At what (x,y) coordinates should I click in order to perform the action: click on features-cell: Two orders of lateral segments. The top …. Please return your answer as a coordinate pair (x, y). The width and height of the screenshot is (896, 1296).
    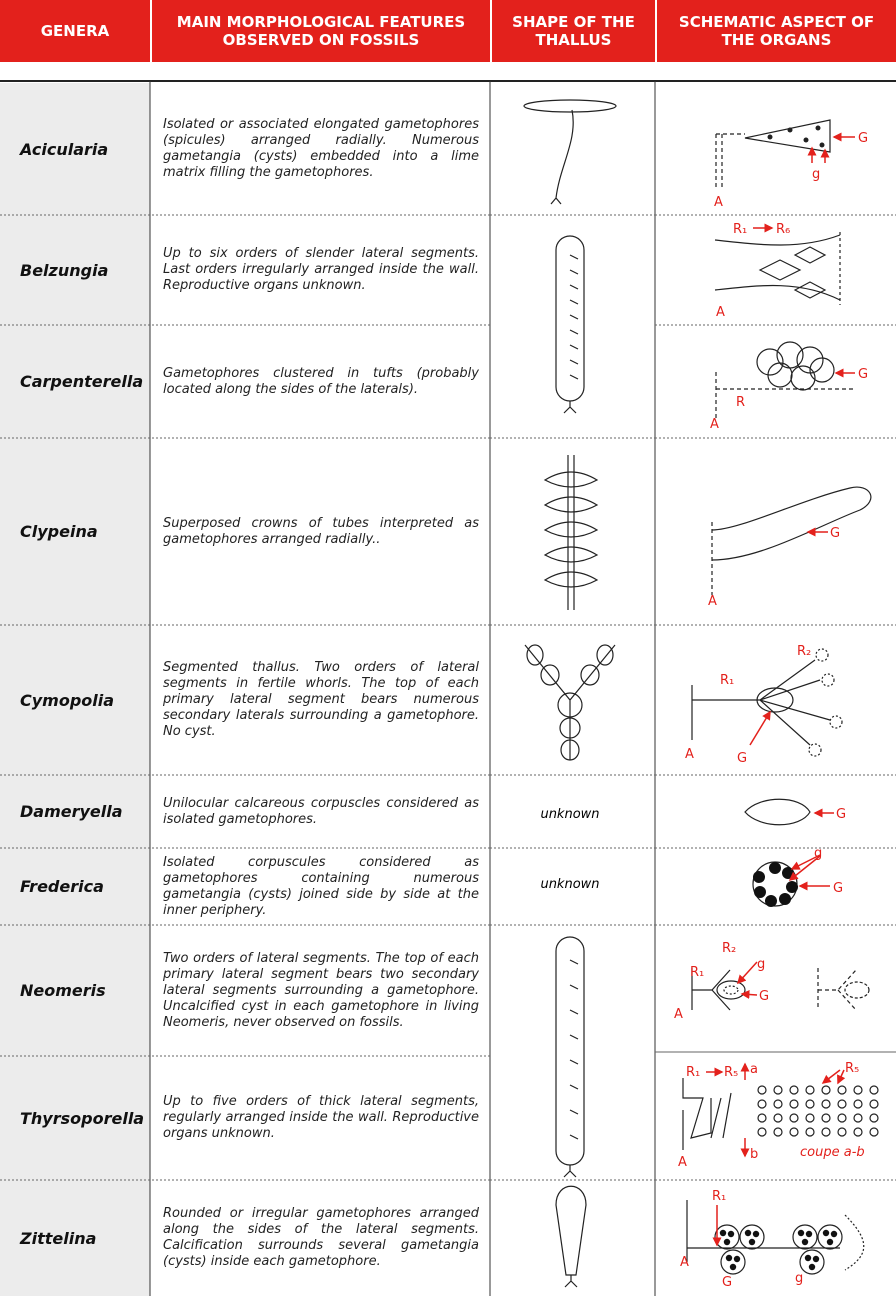
    Looking at the image, I should click on (321, 990).